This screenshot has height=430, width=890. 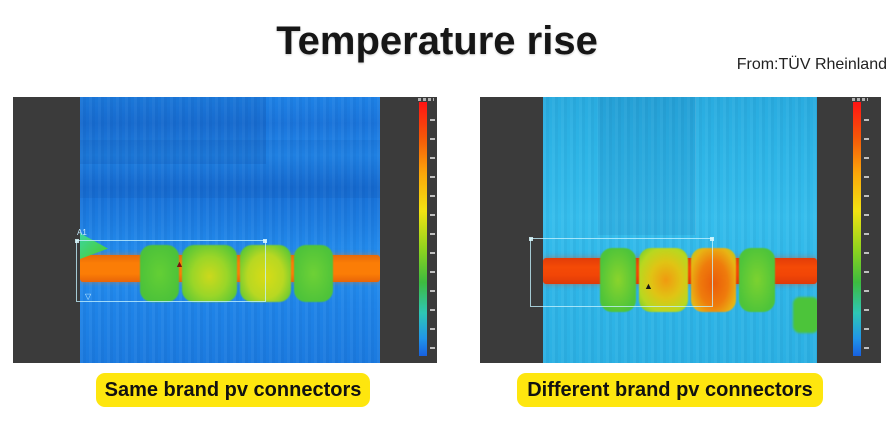 What do you see at coordinates (811, 64) in the screenshot?
I see `source-attribution: From:TÜV Rheinland` at bounding box center [811, 64].